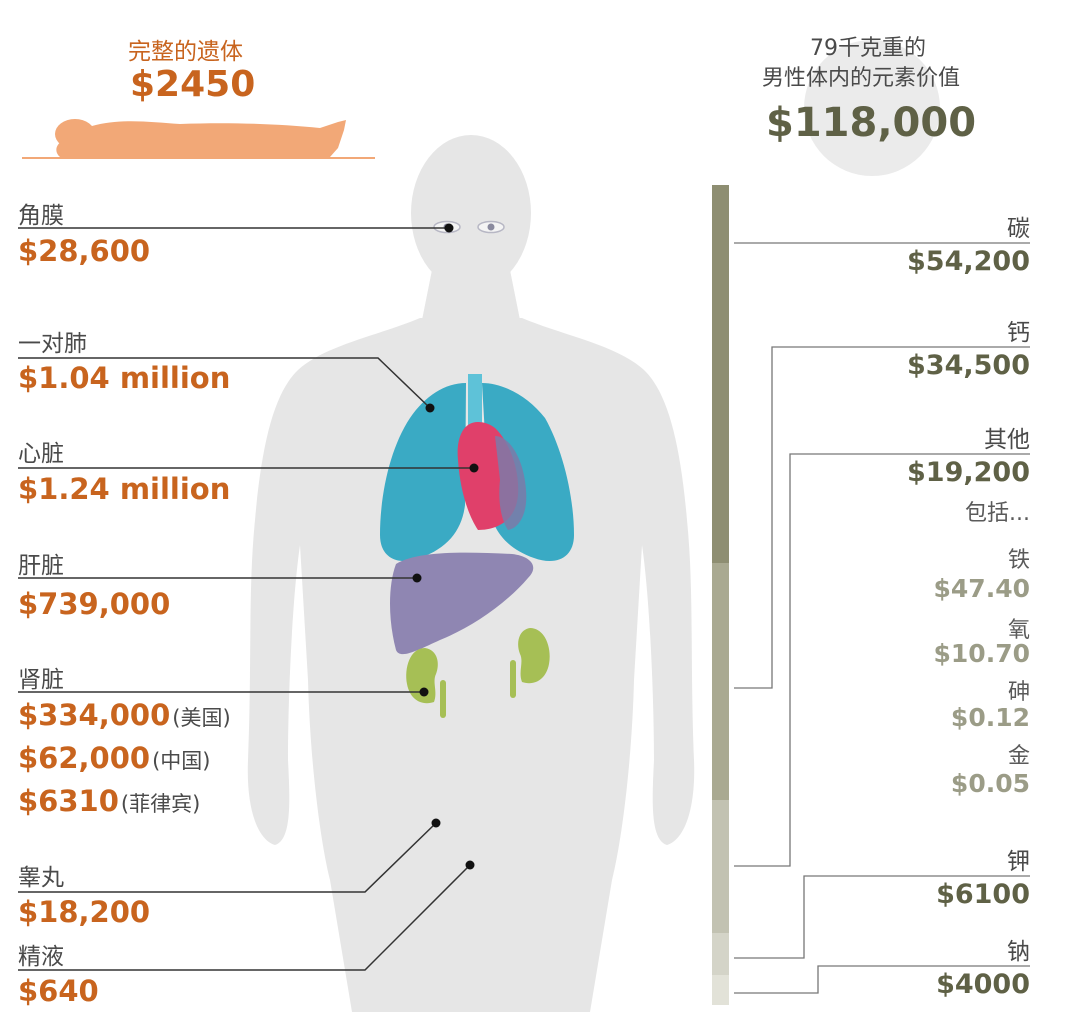  Describe the element at coordinates (94, 715) in the screenshot. I see `kidney-price-usa-value: $334,000` at that location.